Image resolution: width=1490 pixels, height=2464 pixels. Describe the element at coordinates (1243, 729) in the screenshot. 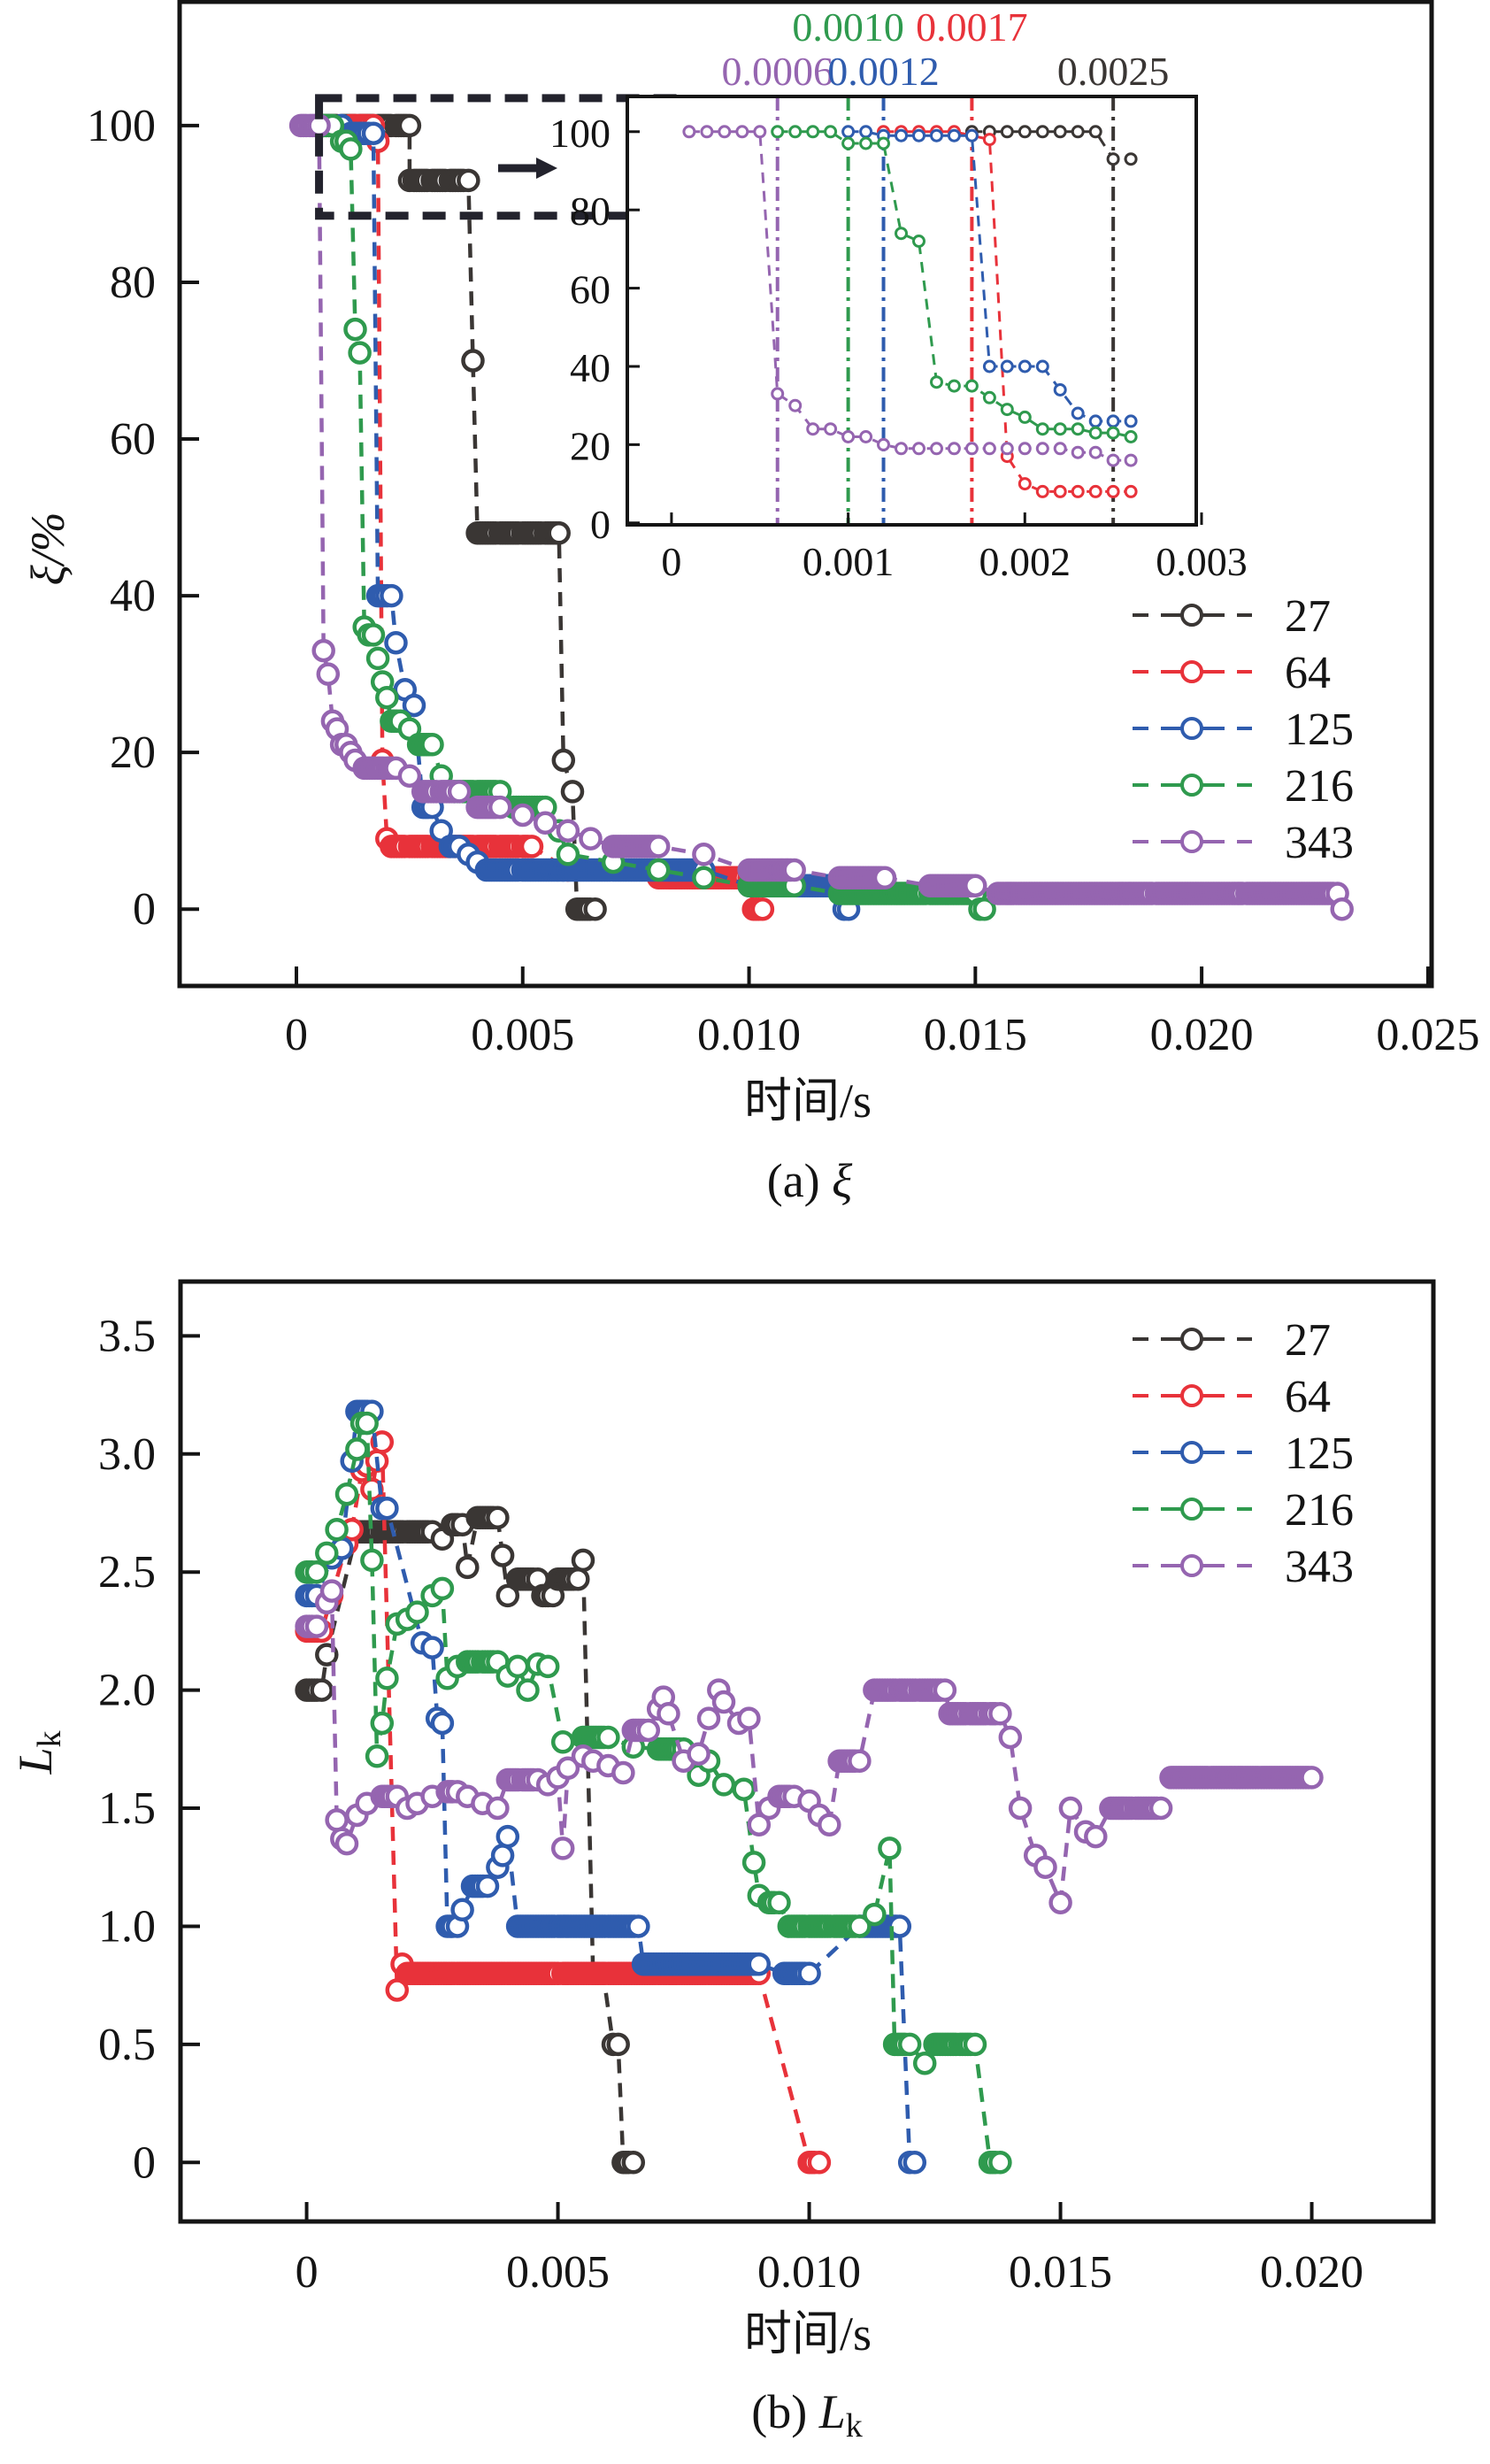

I see `panel-a-legend: 27 64 125 216 343` at that location.